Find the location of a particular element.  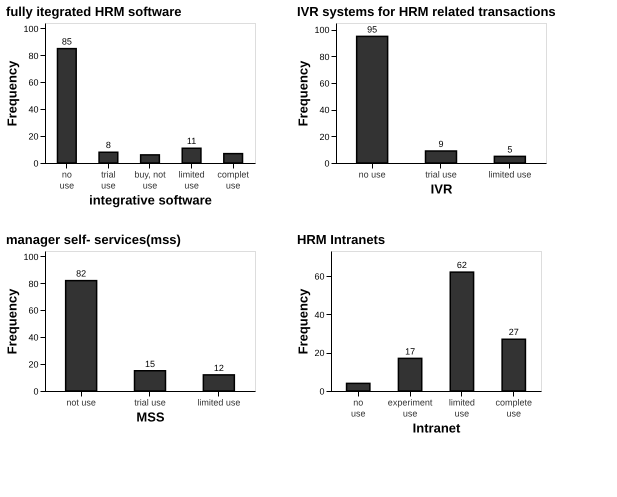

x-axis-title: integrative software is located at coordinates (150, 200).